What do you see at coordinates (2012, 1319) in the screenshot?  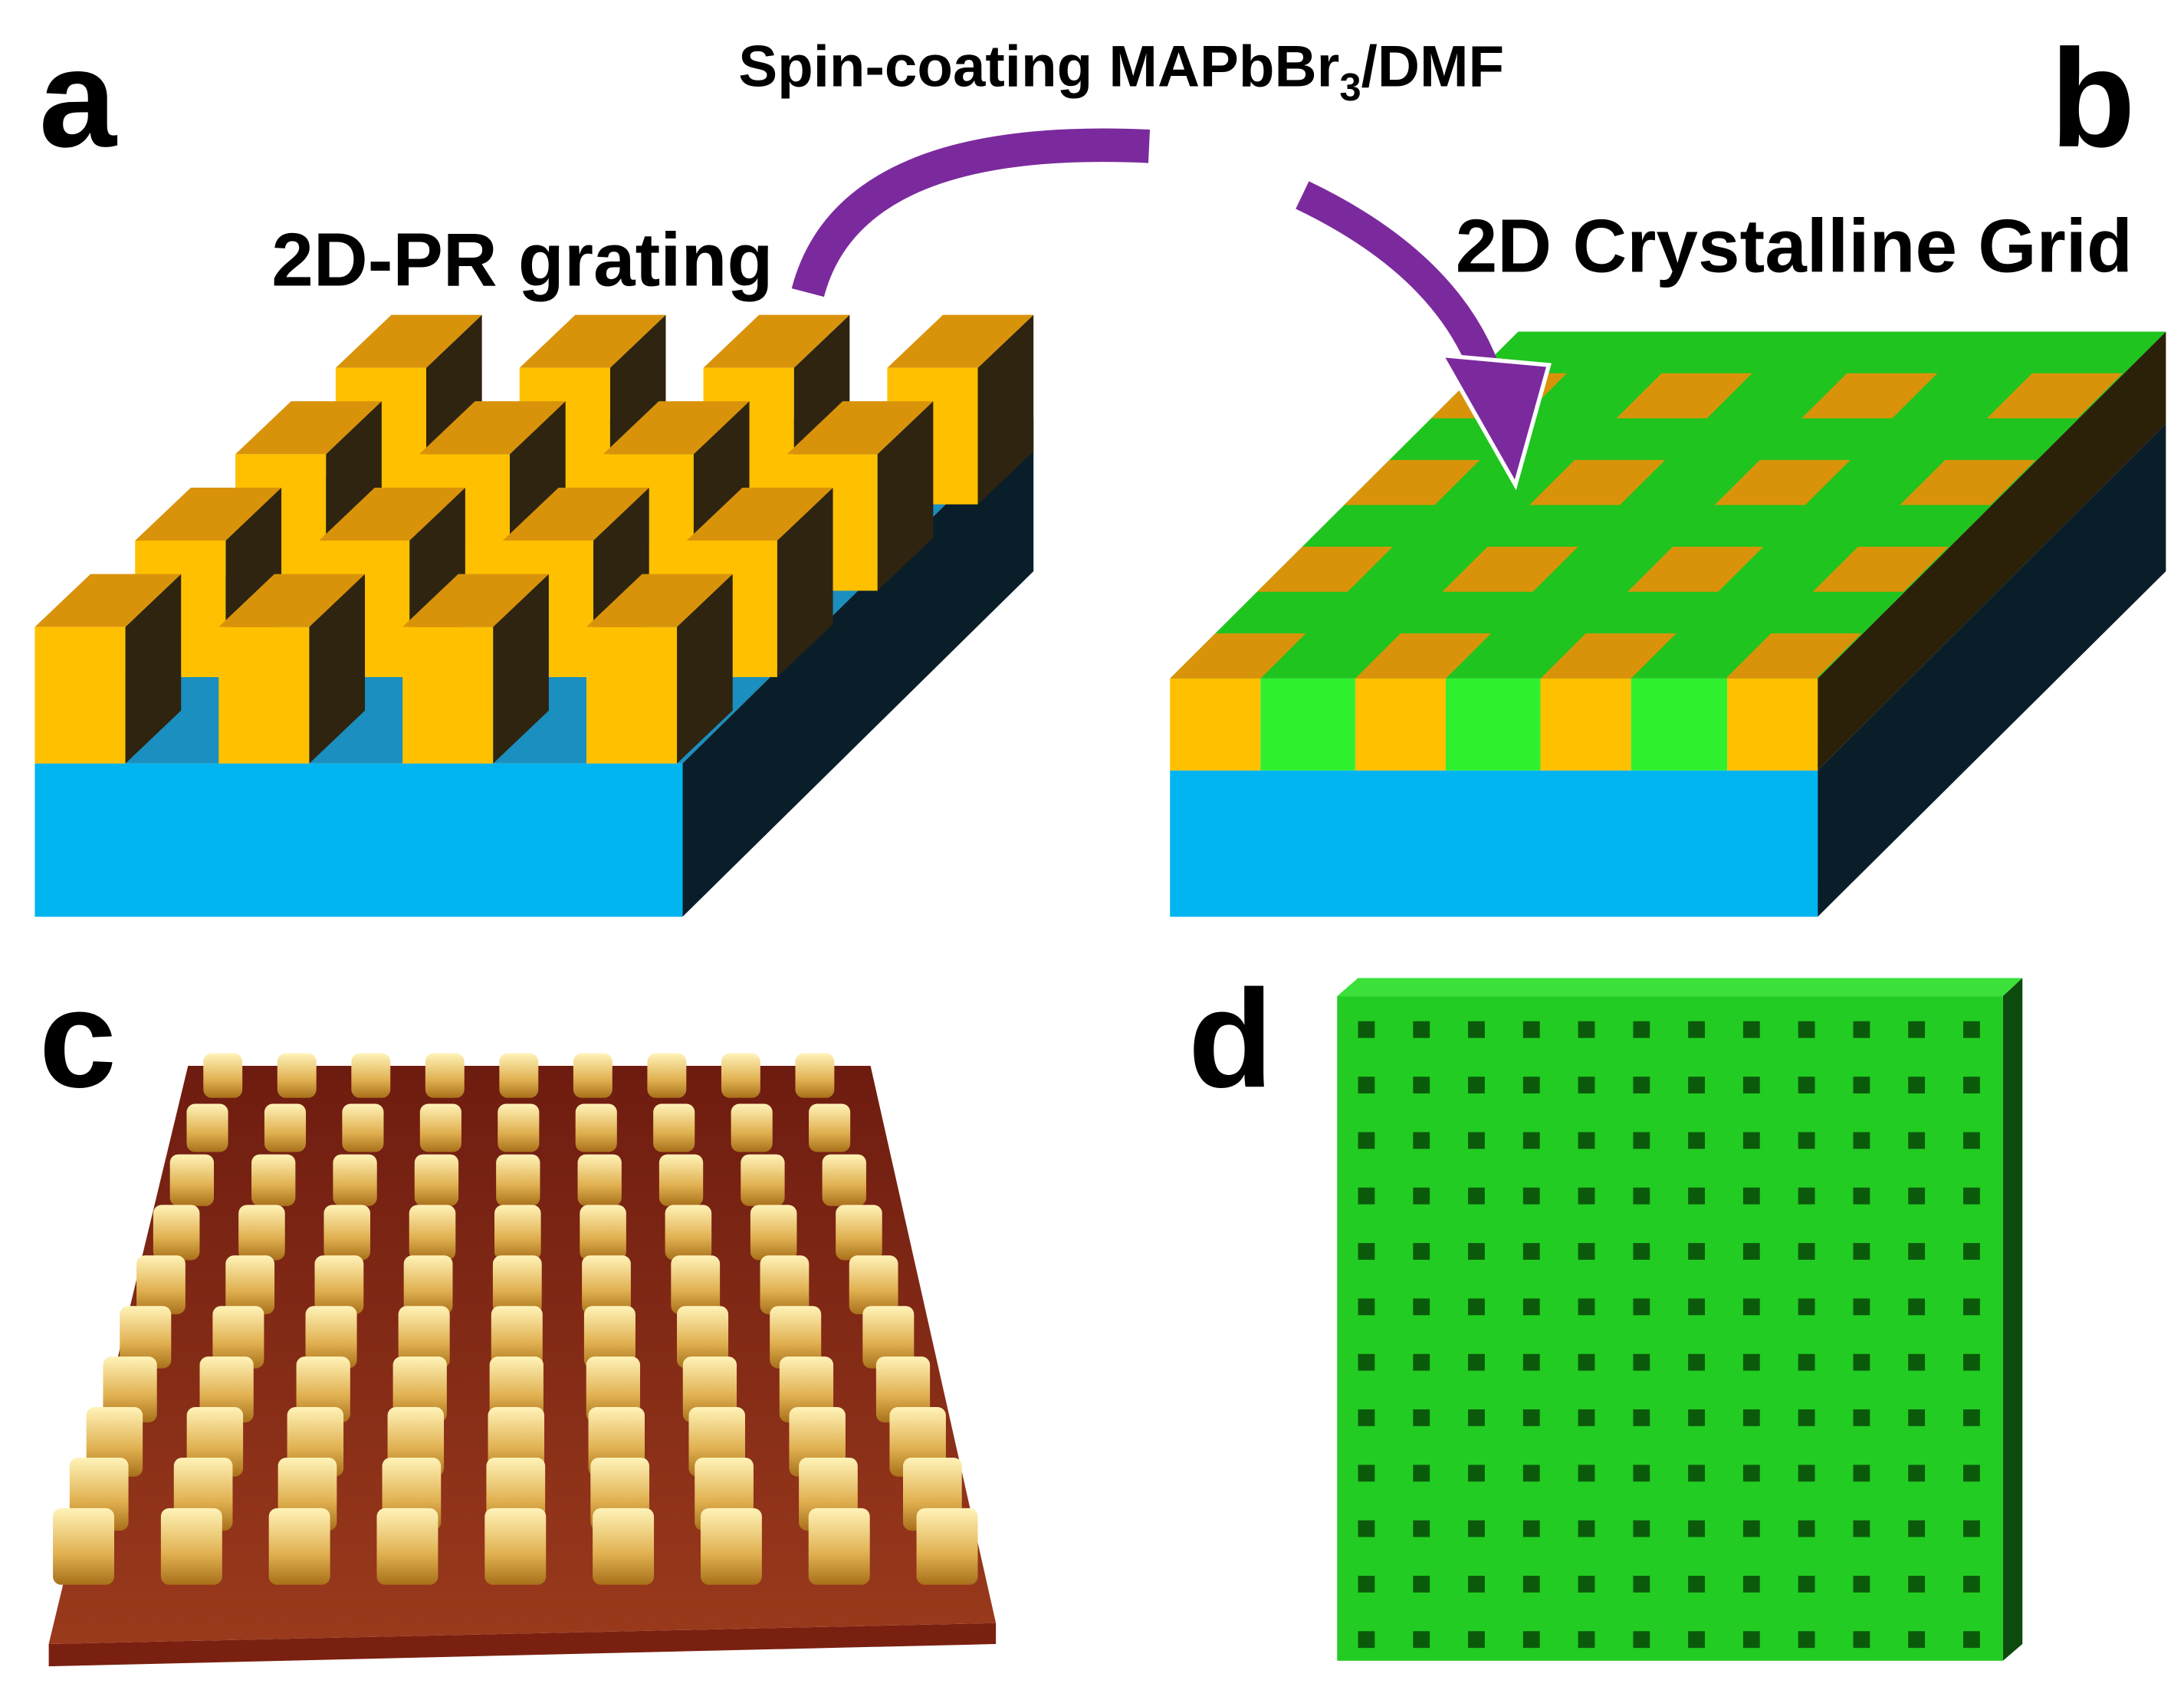 I see `block-side` at bounding box center [2012, 1319].